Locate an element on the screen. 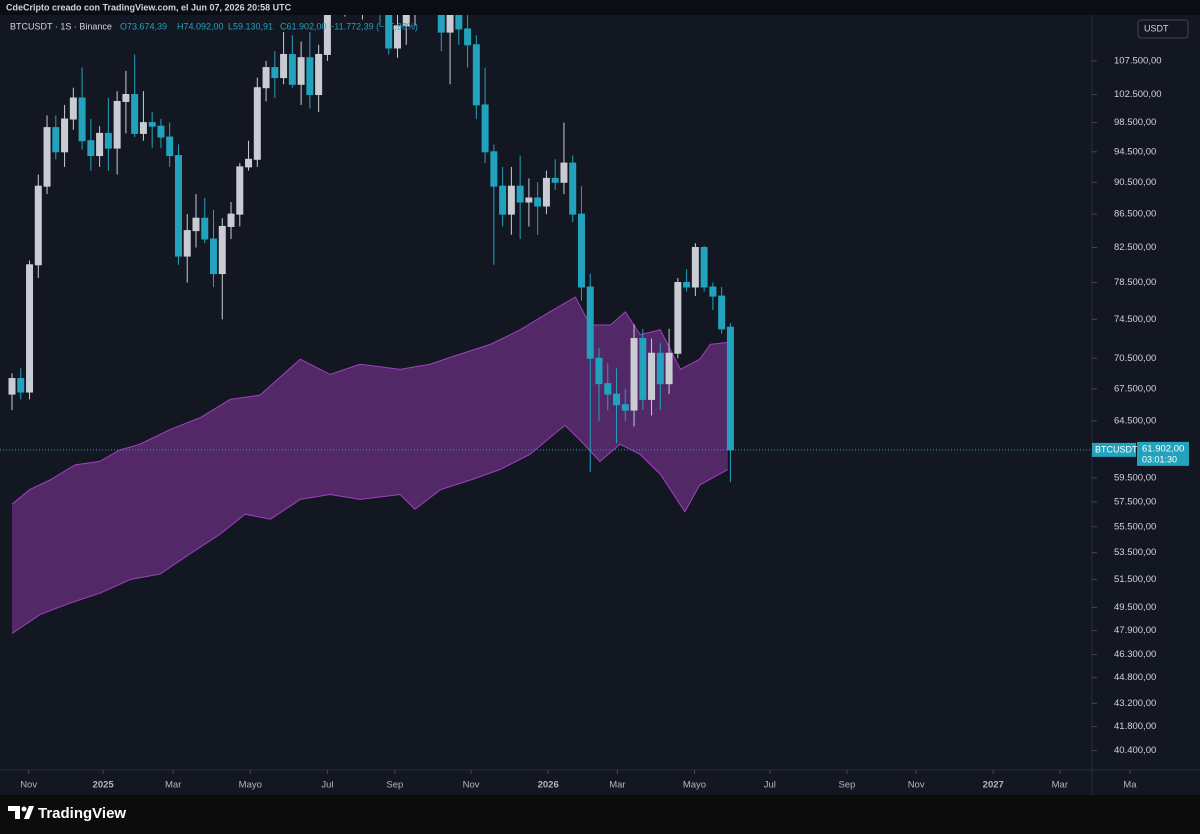  y-tick-label: 59.500,00 is located at coordinates (1135, 477).